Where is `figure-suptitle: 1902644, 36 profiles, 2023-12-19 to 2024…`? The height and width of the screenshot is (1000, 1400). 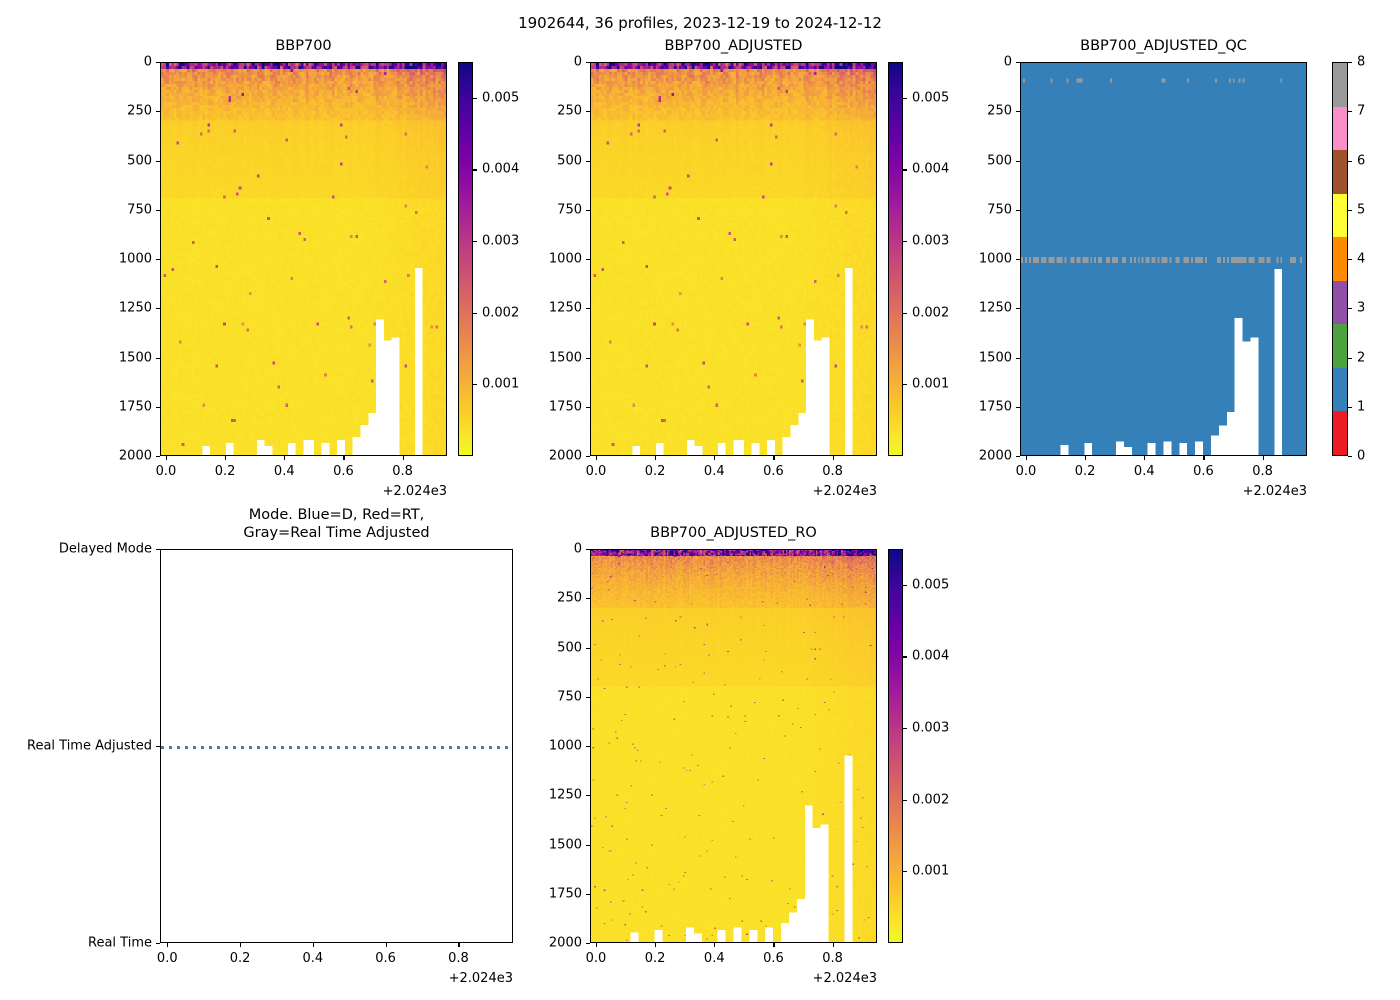
figure-suptitle: 1902644, 36 profiles, 2023-12-19 to 2024… is located at coordinates (700, 23).